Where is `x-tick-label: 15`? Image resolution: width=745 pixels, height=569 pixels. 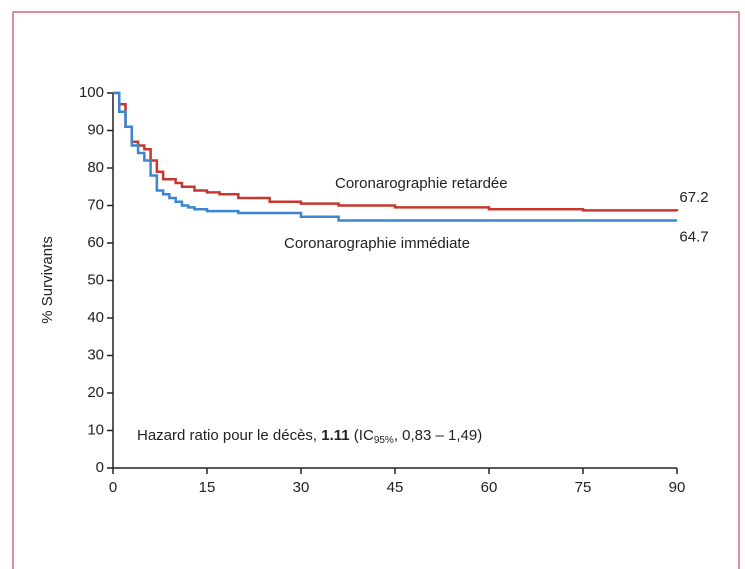
x-tick-label: 15 is located at coordinates (207, 487).